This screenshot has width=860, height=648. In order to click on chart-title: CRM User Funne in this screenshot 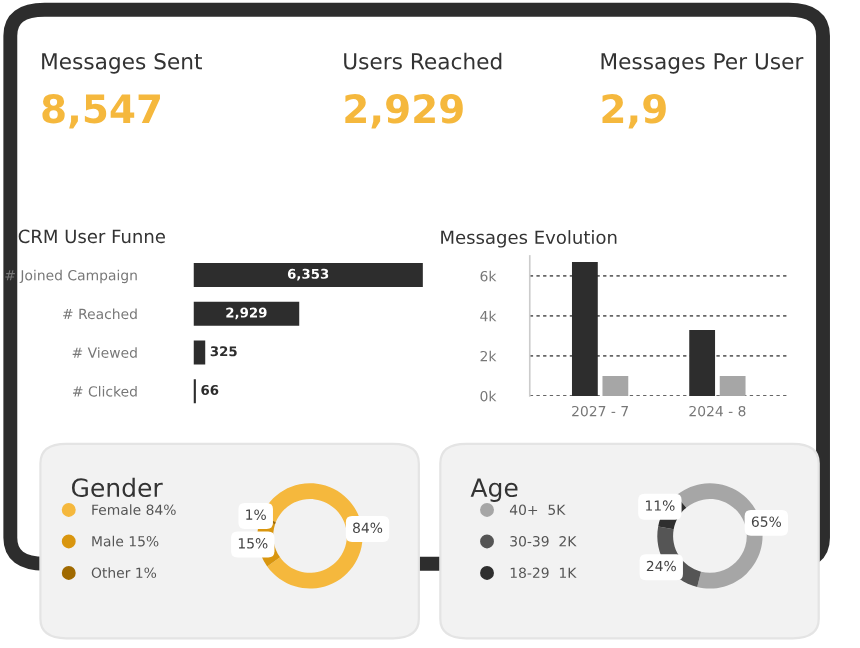, I will do `click(91, 236)`.